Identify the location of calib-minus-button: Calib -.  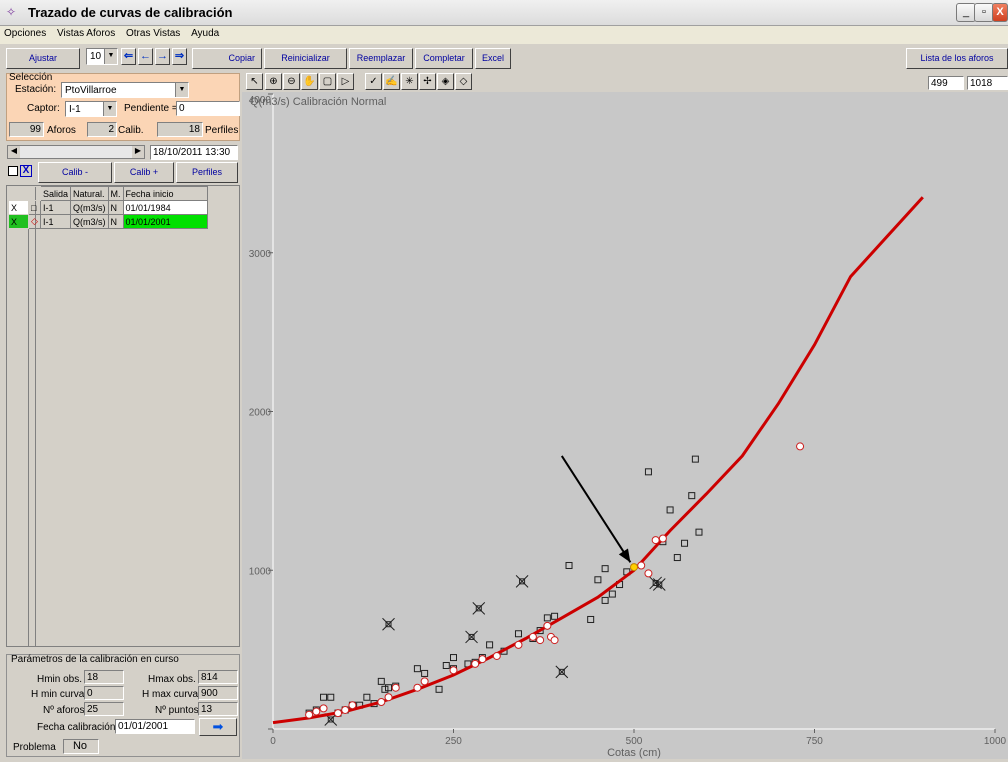
(75, 172).